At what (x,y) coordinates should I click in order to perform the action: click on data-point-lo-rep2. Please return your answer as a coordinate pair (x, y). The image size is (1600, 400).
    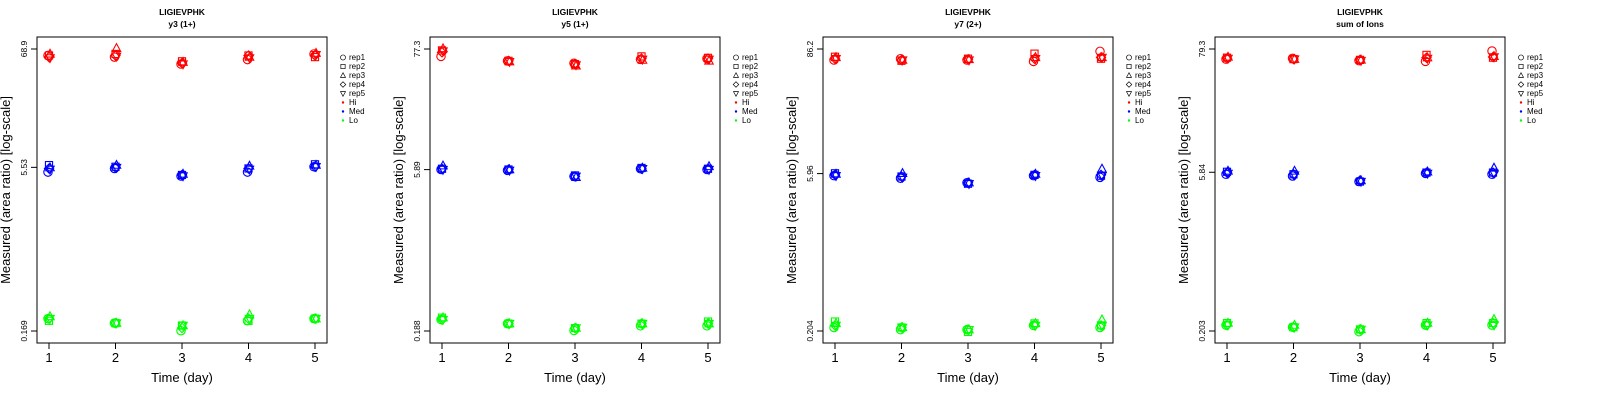
    Looking at the image, I should click on (968, 332).